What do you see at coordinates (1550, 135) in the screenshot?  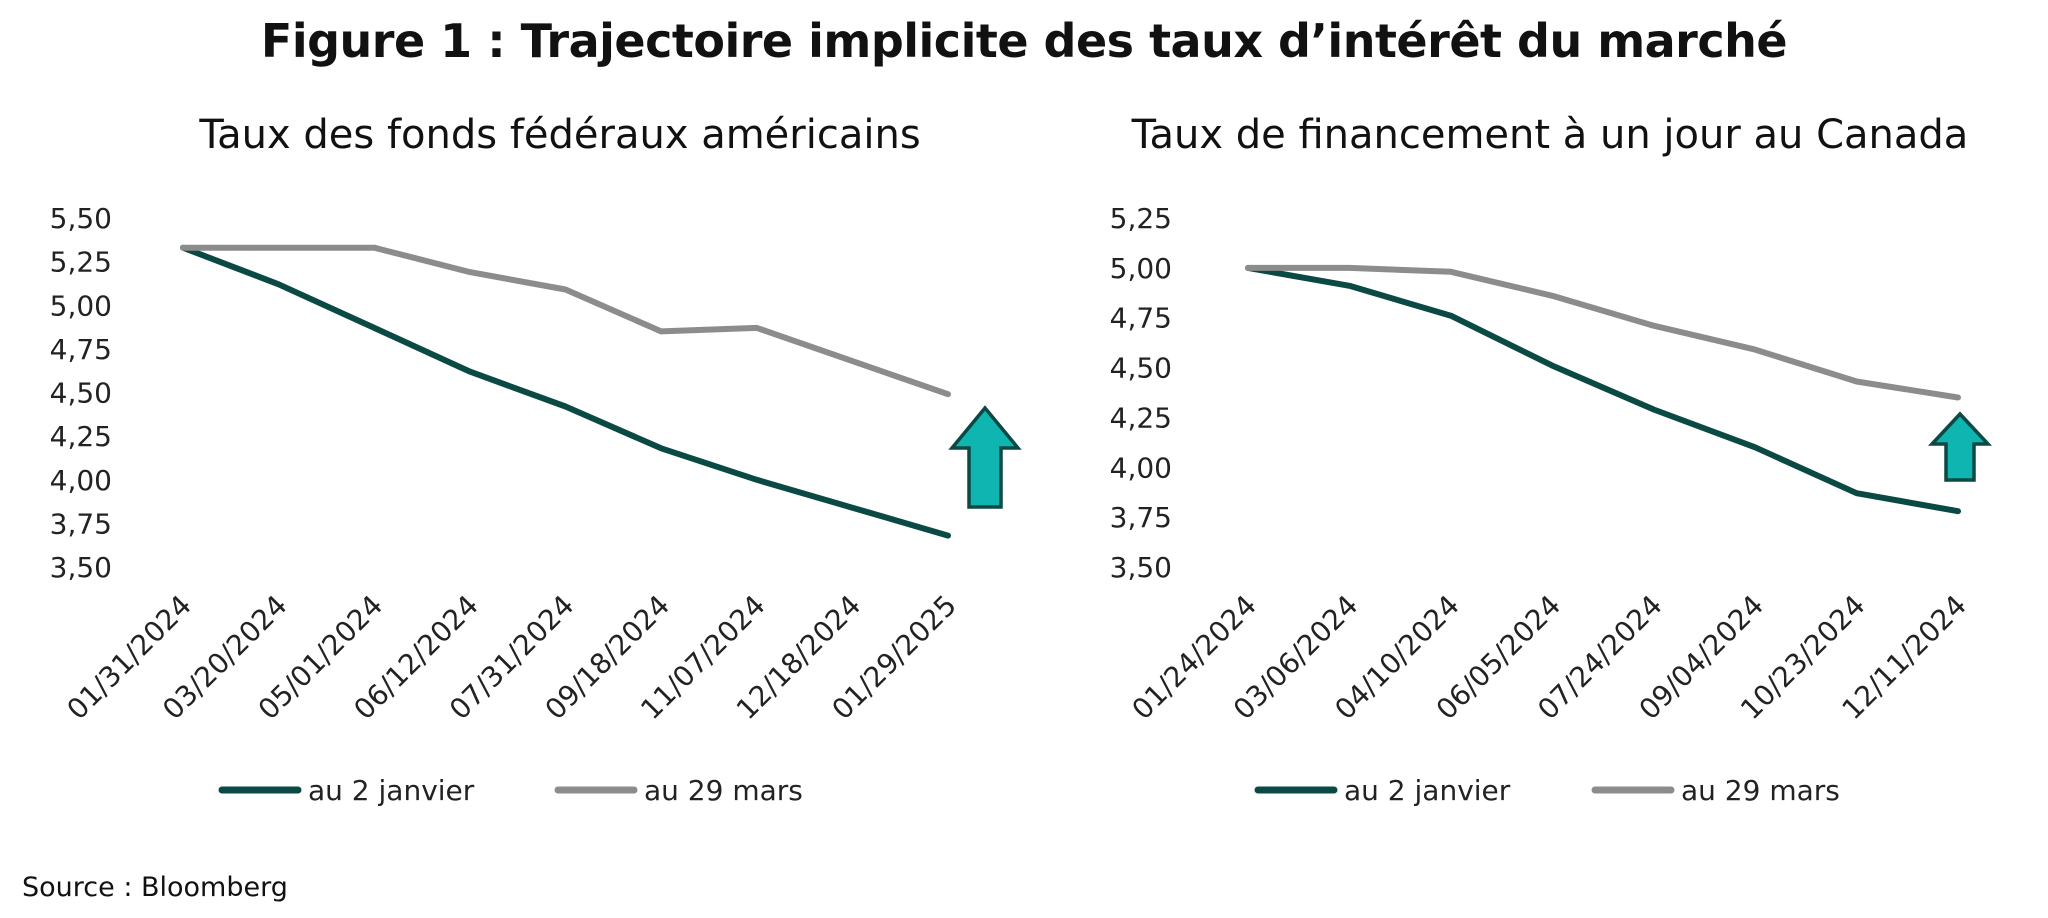 I see `chart-title-canada-overnight: Taux de financement à un jour au Canada` at bounding box center [1550, 135].